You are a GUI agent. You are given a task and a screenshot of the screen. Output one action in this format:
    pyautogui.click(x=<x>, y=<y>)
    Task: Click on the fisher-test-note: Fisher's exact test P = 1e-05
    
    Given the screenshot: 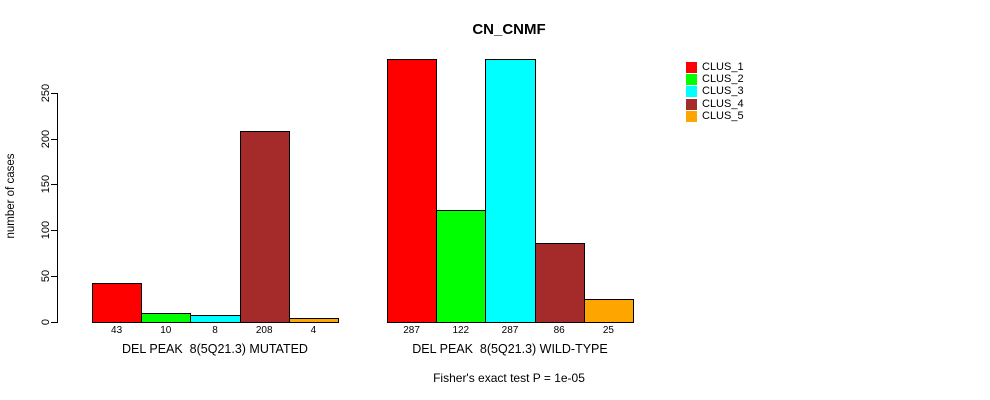 What is the action you would take?
    pyautogui.click(x=509, y=378)
    